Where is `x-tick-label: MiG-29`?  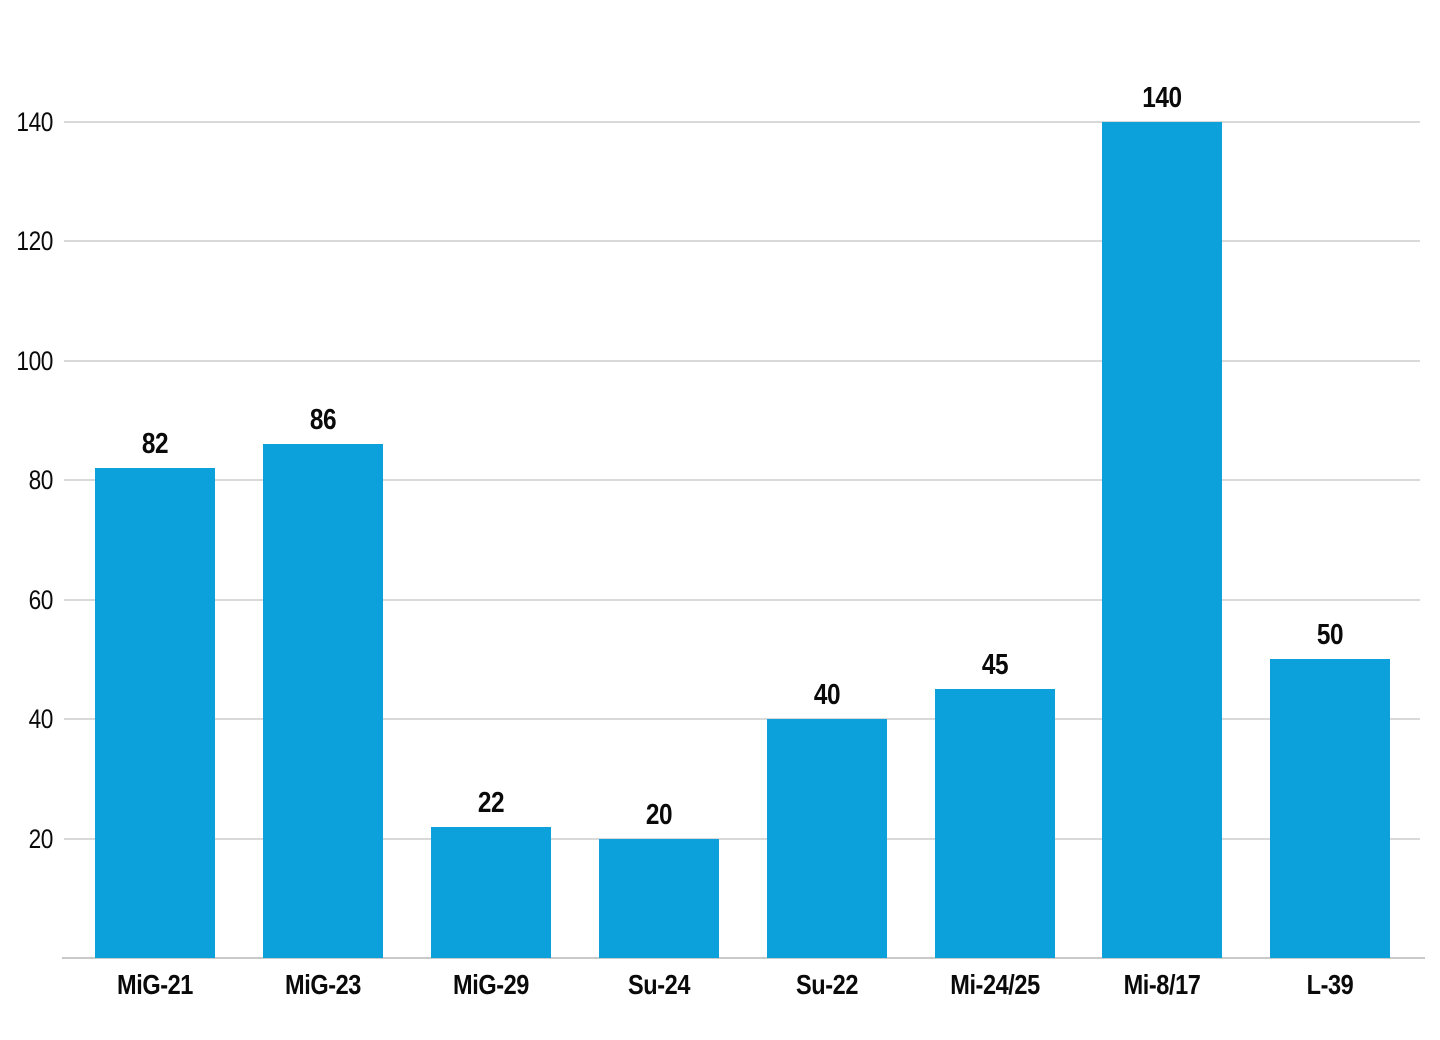
x-tick-label: MiG-29 is located at coordinates (490, 984).